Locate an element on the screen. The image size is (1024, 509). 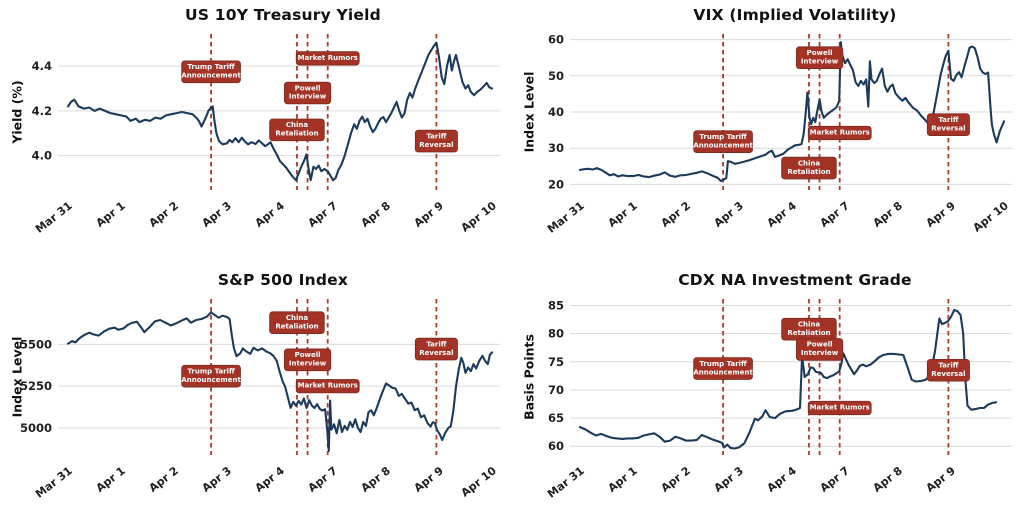
x-tick-label: Mar 31 is located at coordinates (54, 482).